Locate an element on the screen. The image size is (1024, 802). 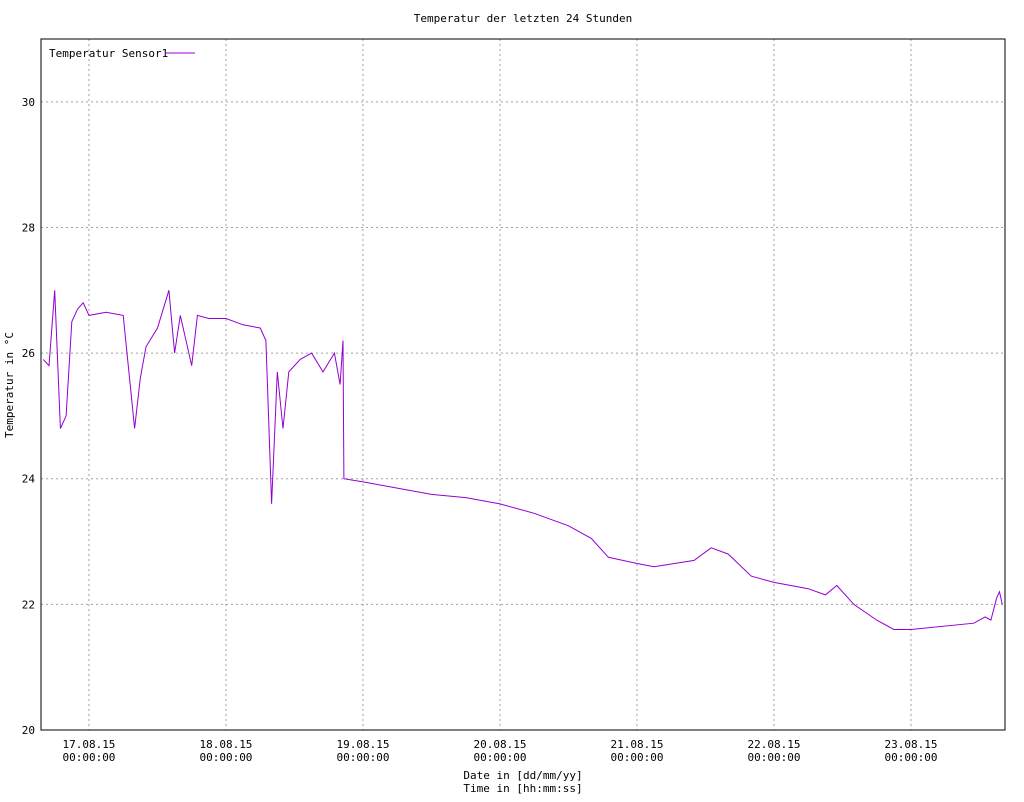
x-axis-label: Date in [dd/mm/yy] is located at coordinates (522, 775).